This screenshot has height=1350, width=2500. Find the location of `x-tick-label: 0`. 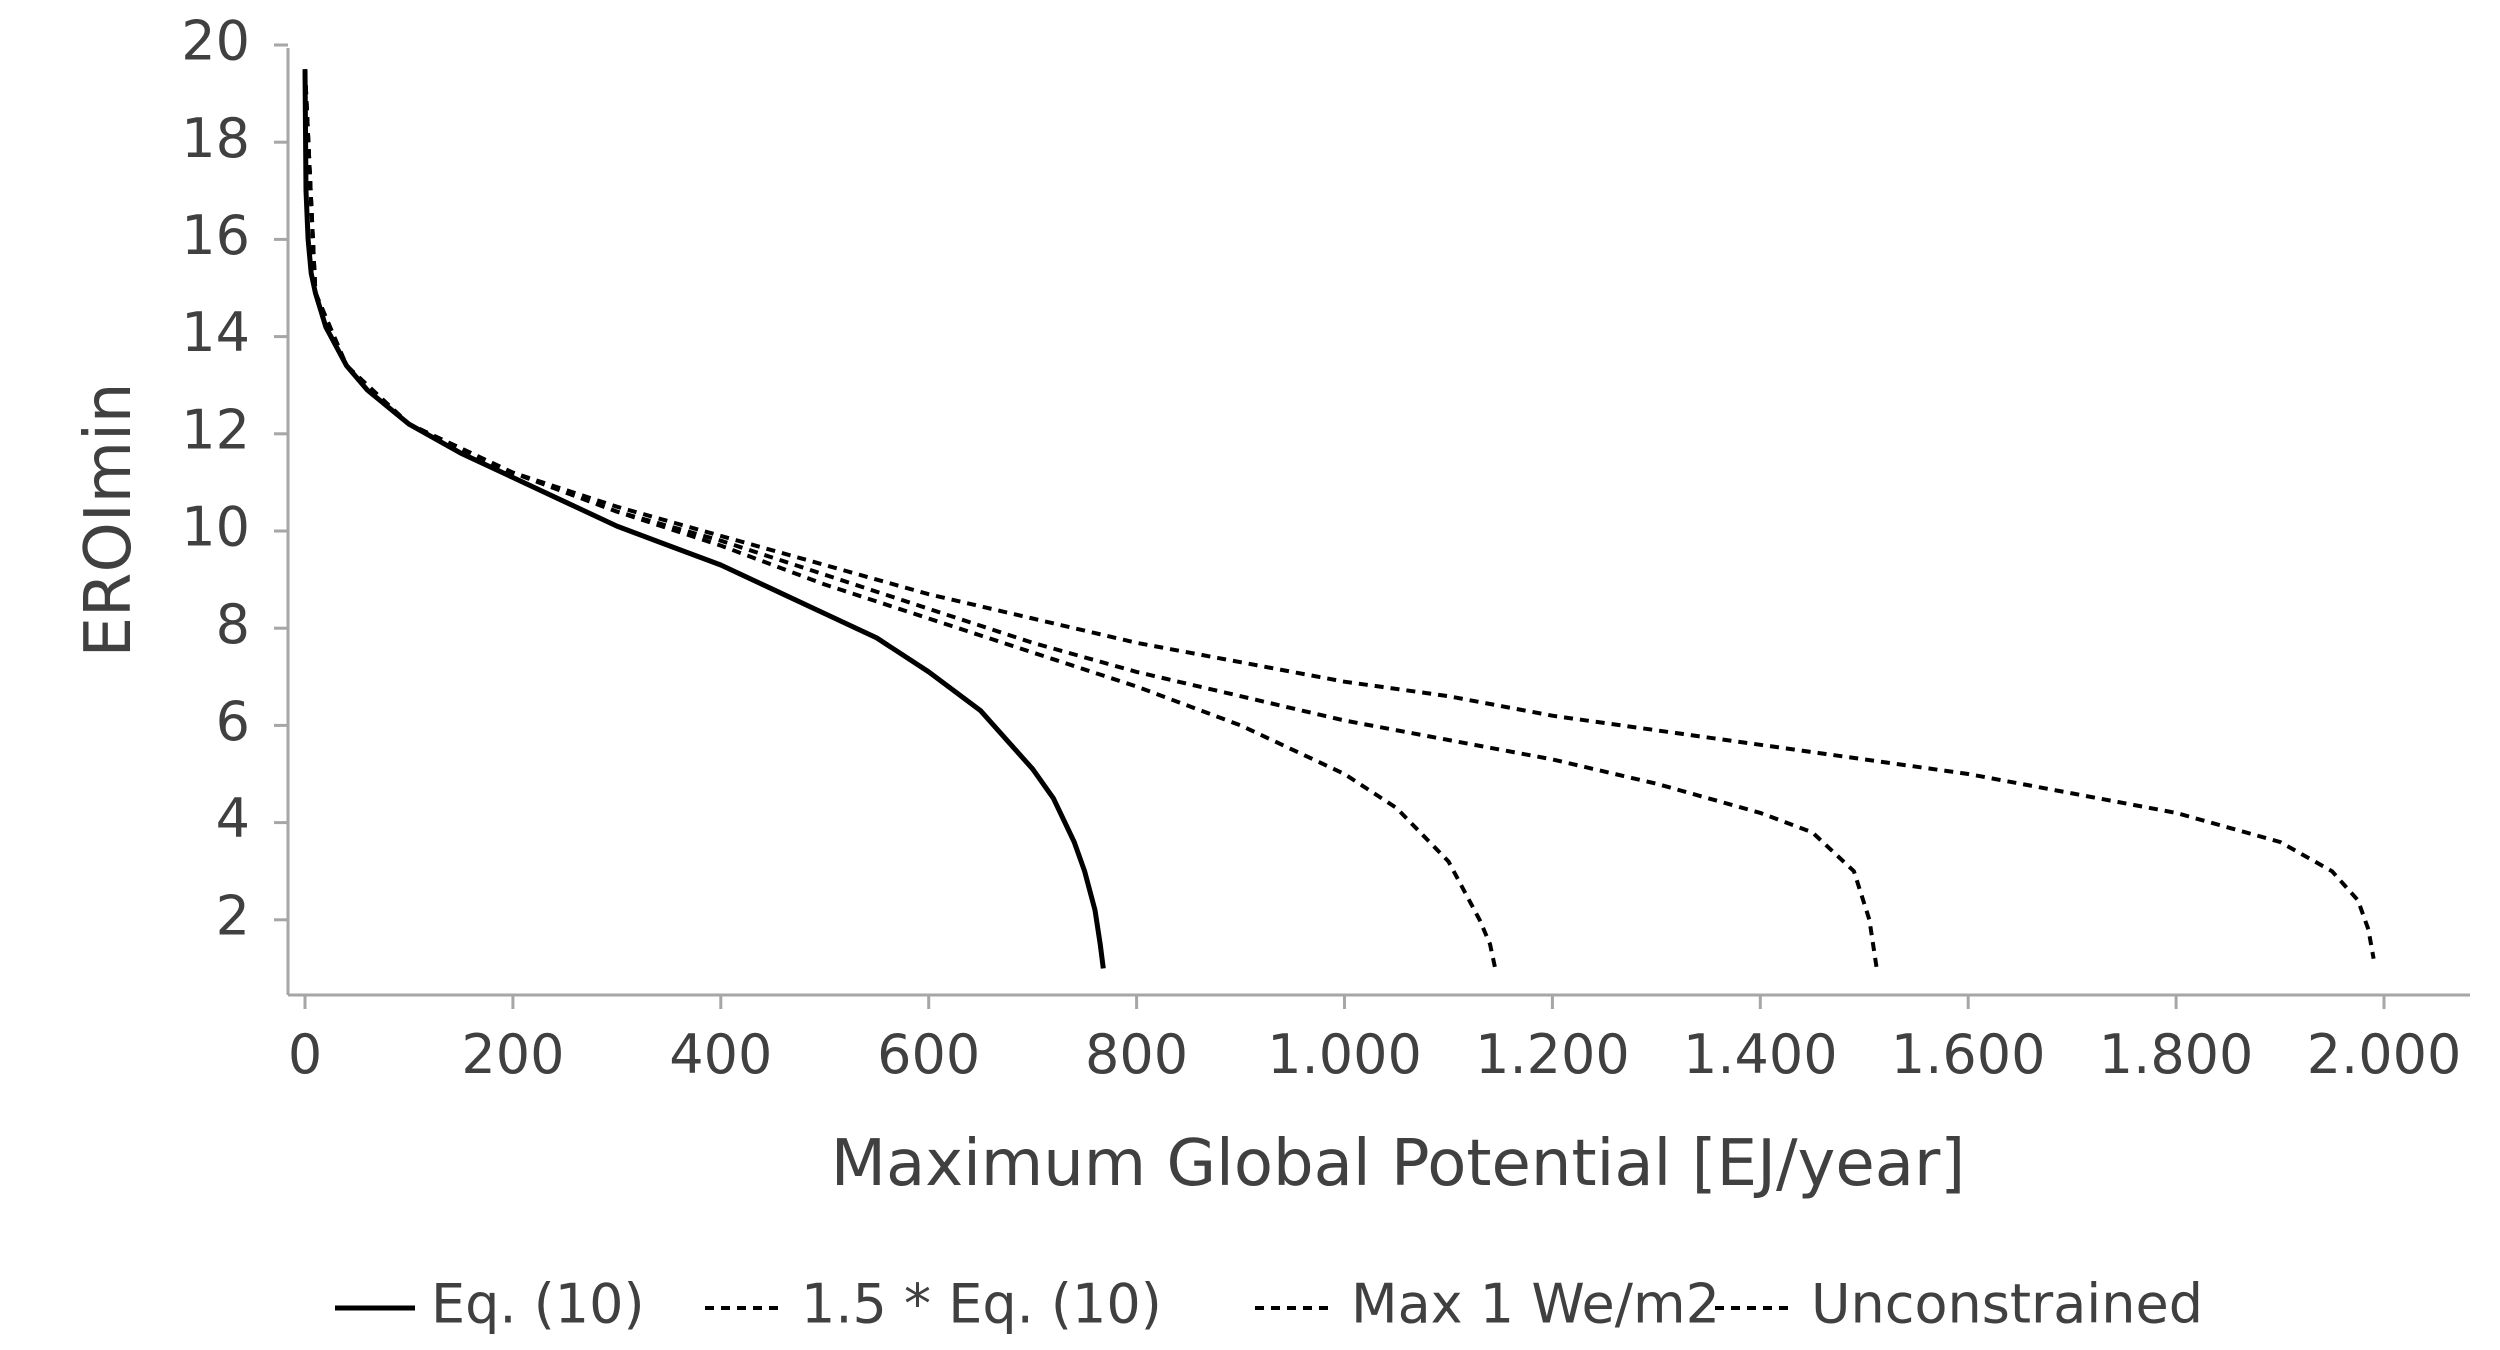

x-tick-label: 0 is located at coordinates (305, 1054).